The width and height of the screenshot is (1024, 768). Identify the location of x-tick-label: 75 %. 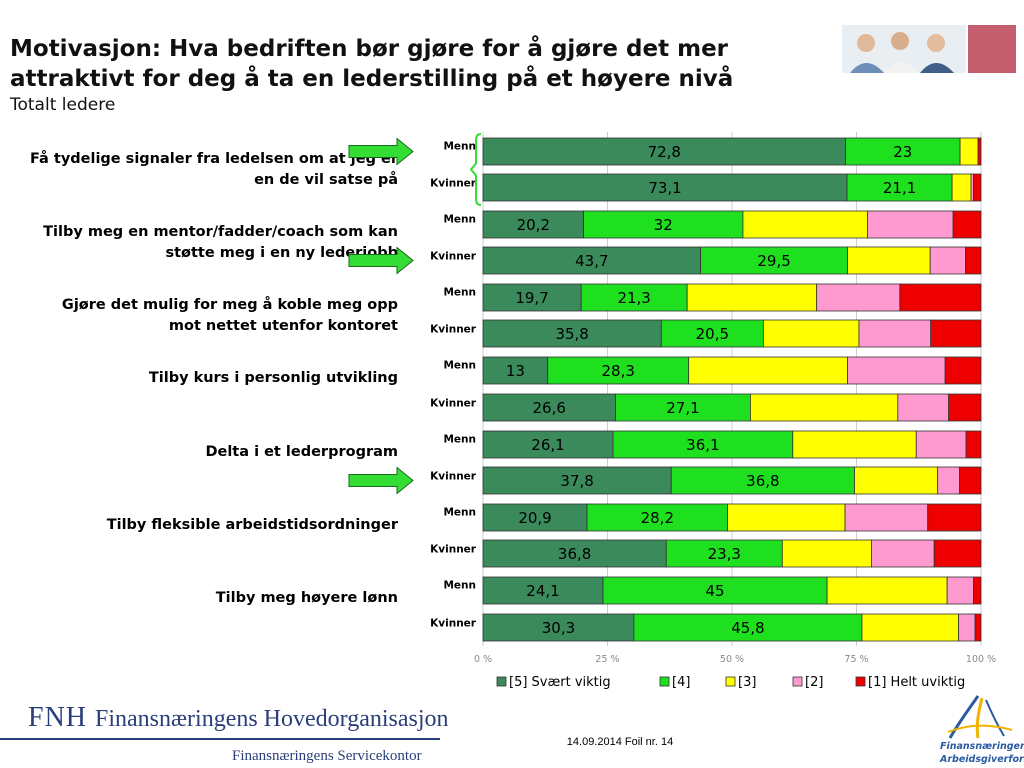
(856, 659).